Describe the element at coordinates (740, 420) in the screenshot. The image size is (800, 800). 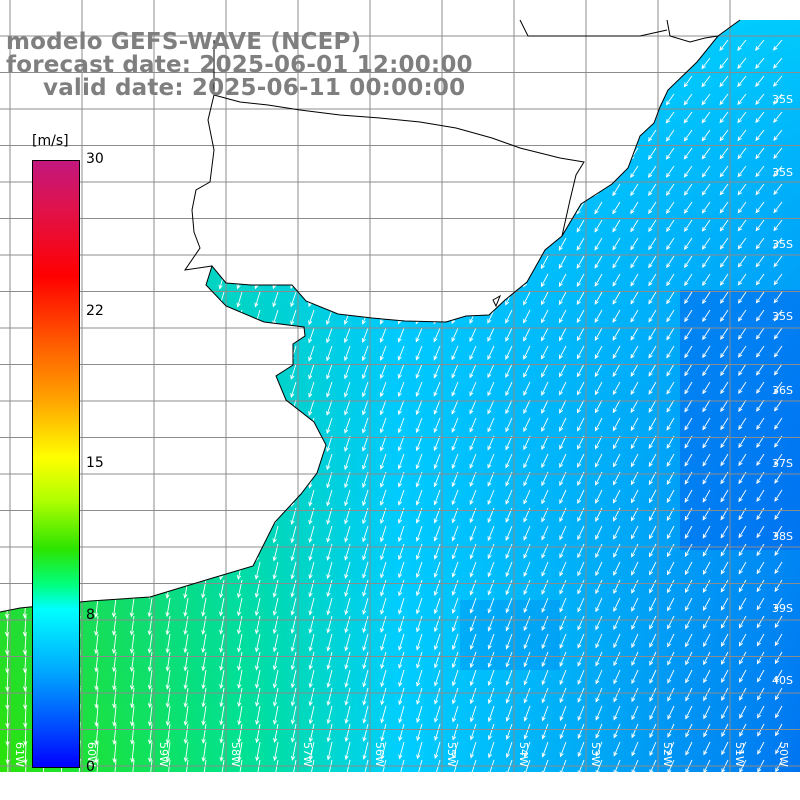
I see `sea-field-blue-east` at that location.